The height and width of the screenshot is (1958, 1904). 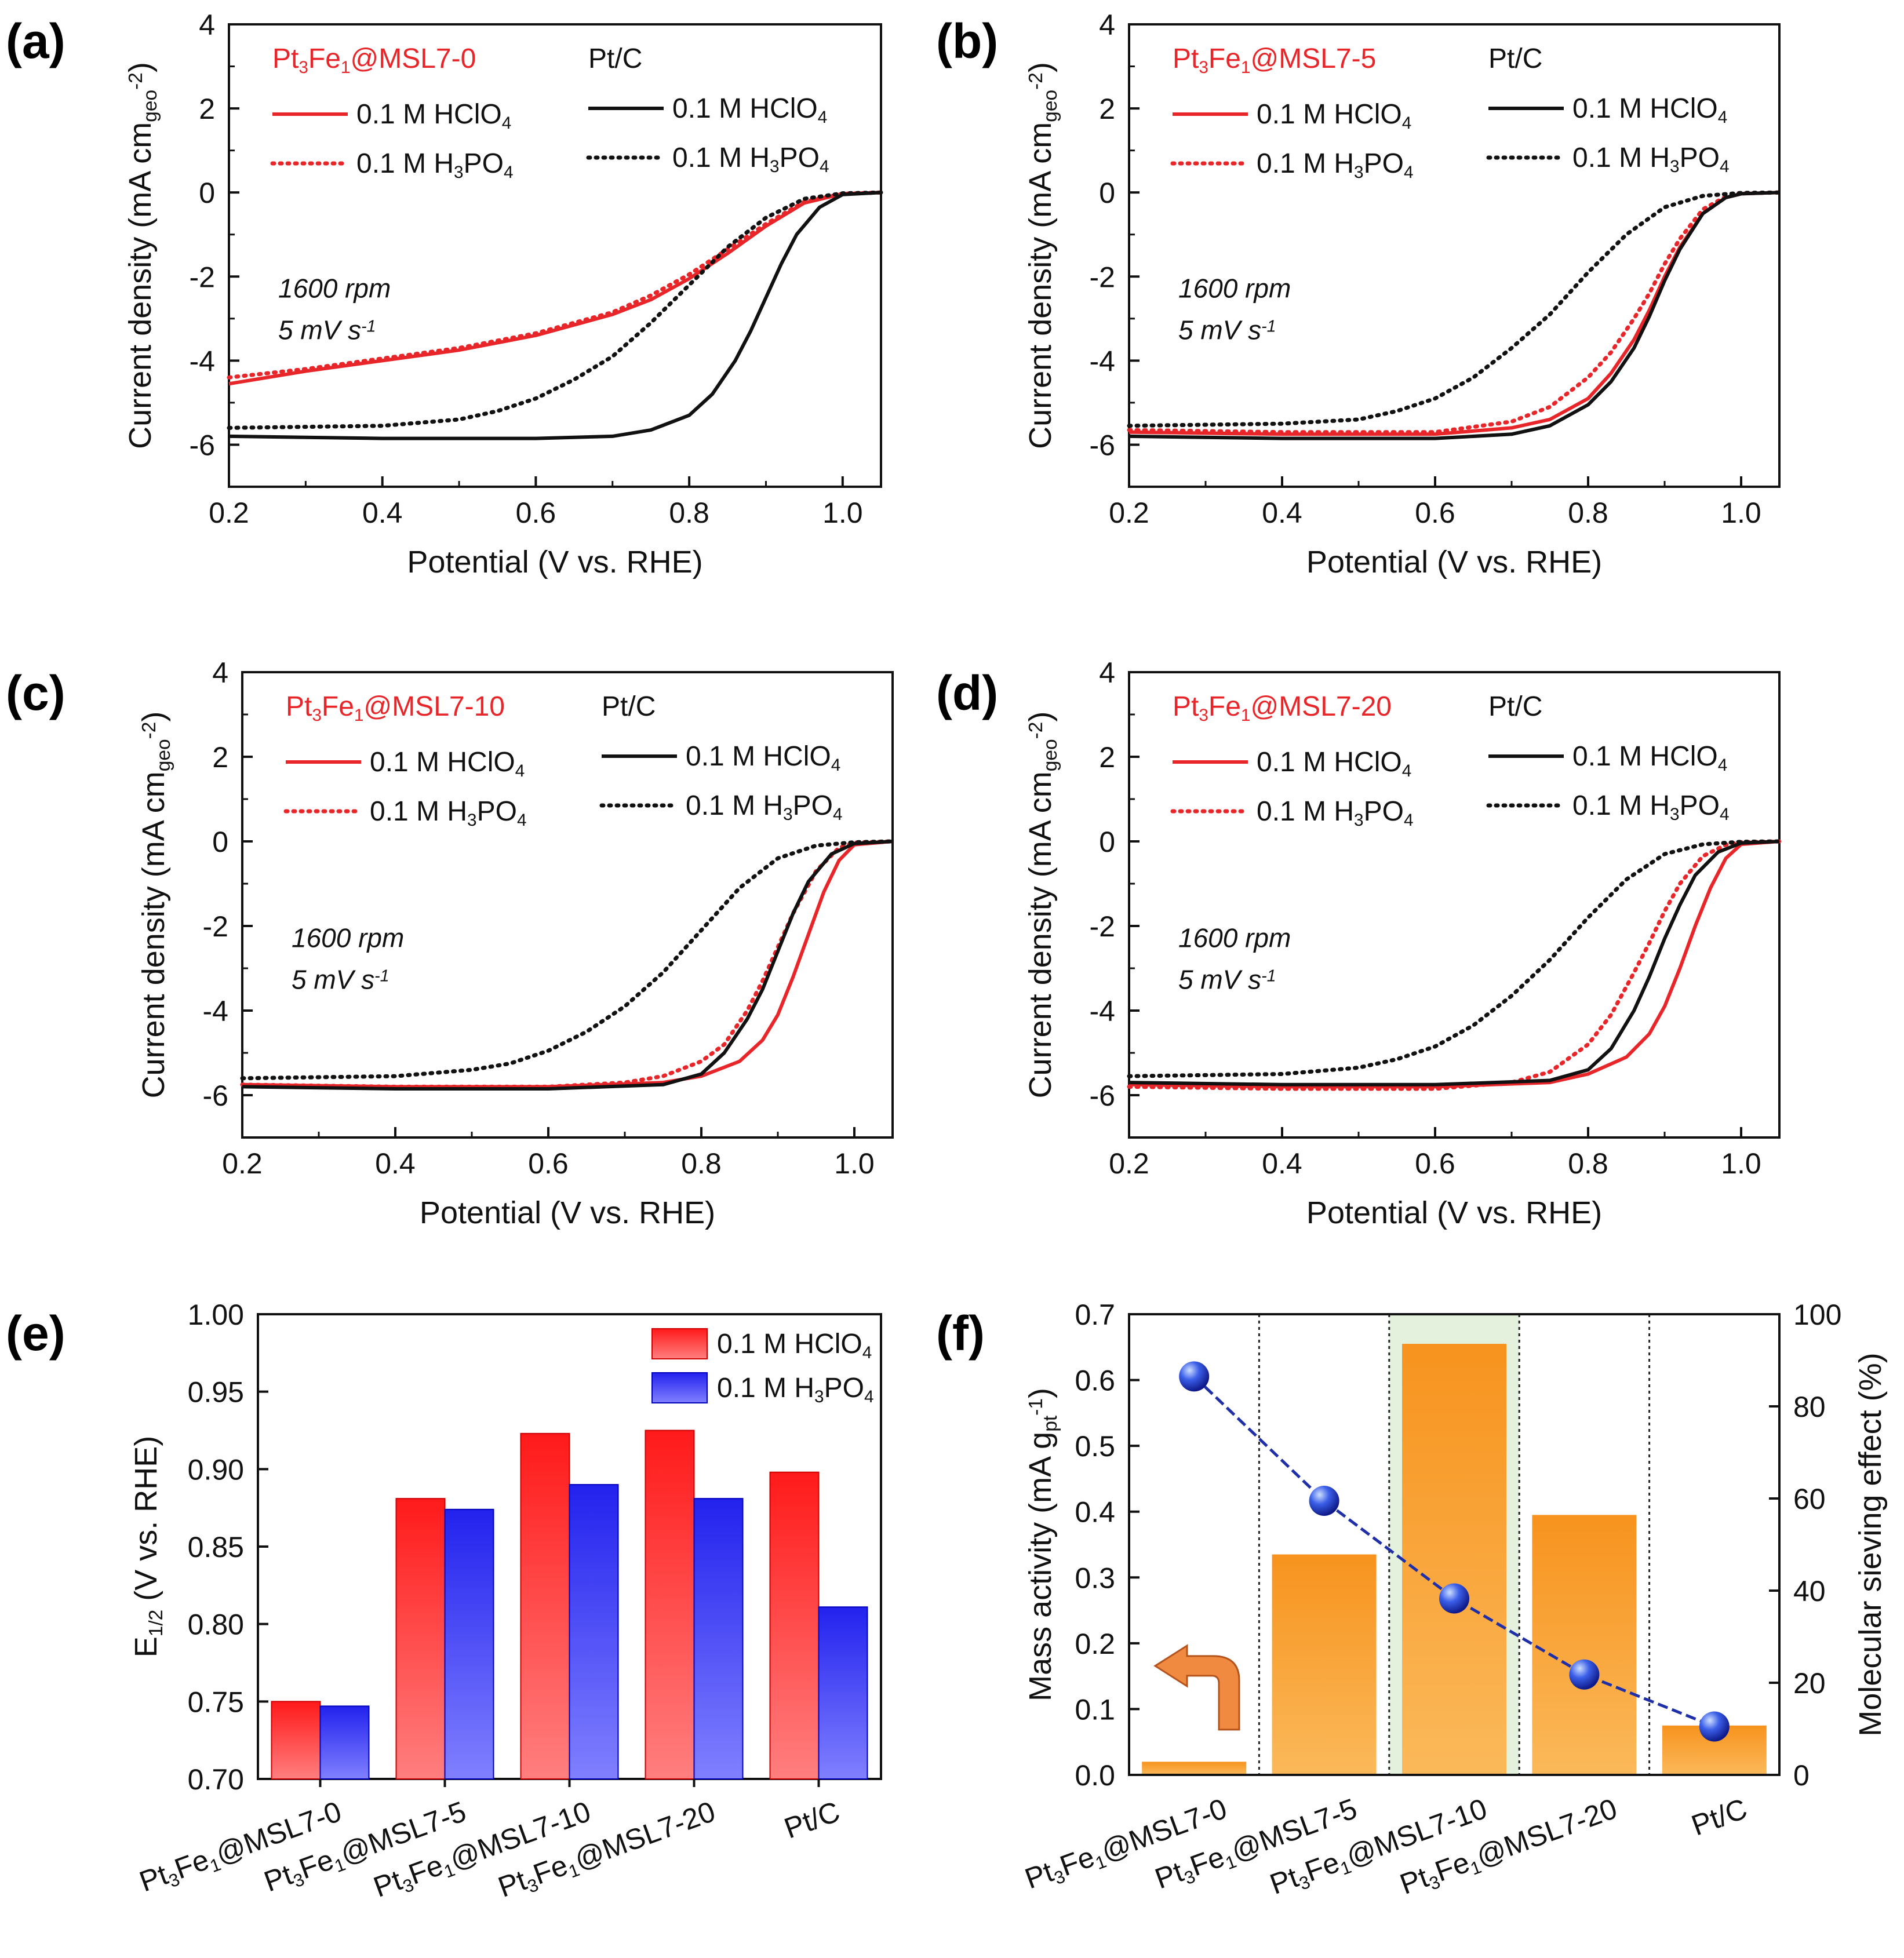 What do you see at coordinates (1802, 1775) in the screenshot?
I see `y2-tick-label: 0` at bounding box center [1802, 1775].